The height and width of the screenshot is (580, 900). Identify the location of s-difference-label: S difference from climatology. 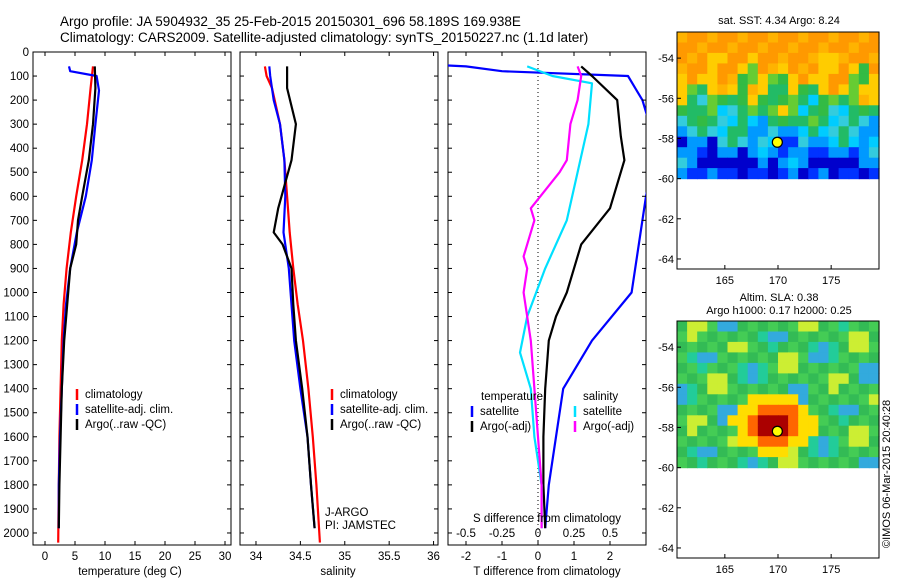
(547, 519).